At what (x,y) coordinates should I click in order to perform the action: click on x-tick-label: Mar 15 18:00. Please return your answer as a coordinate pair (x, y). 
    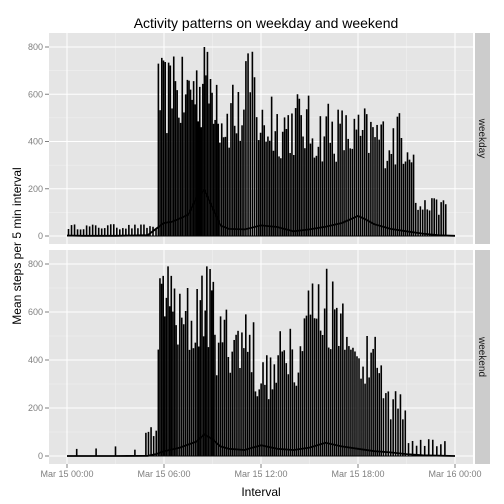
    Looking at the image, I should click on (357, 474).